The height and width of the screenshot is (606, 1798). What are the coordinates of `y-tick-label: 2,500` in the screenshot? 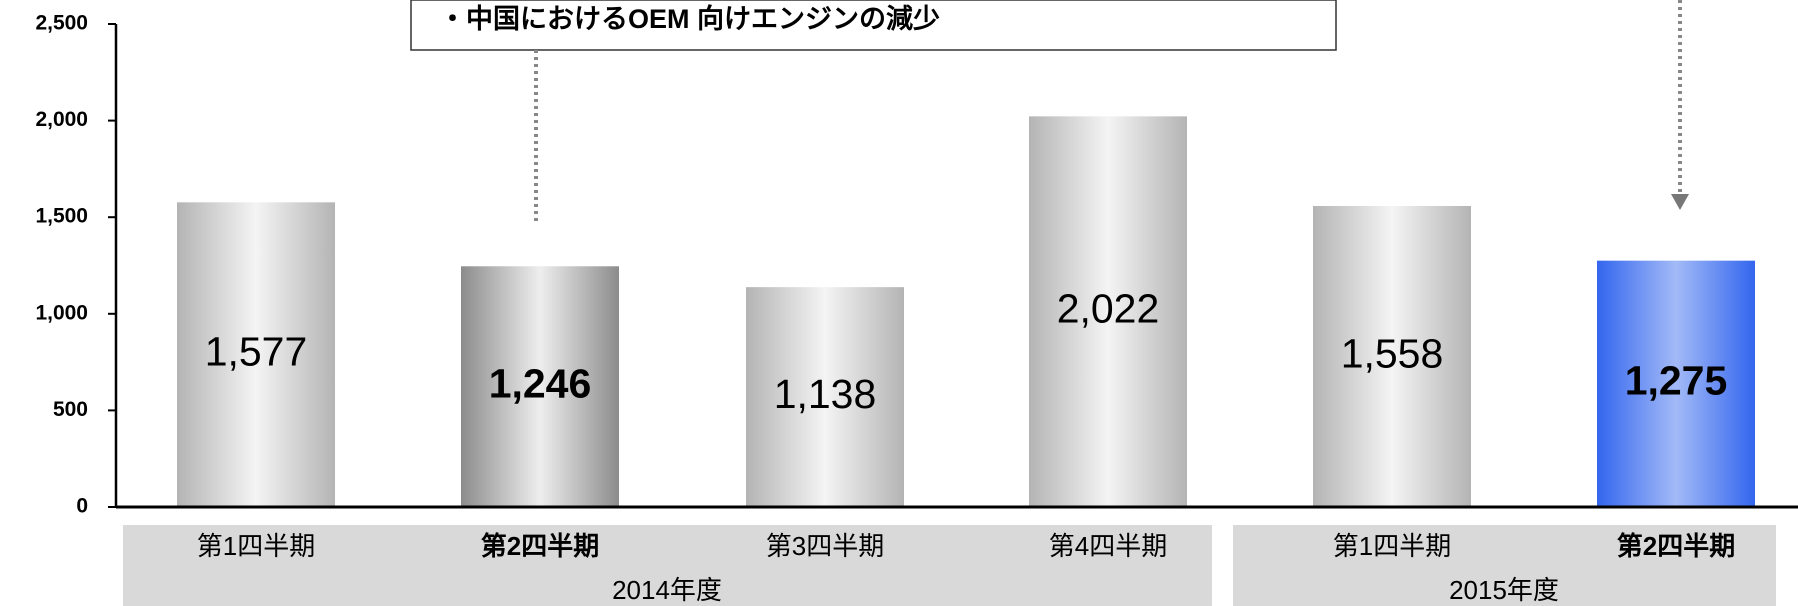 It's located at (61, 23).